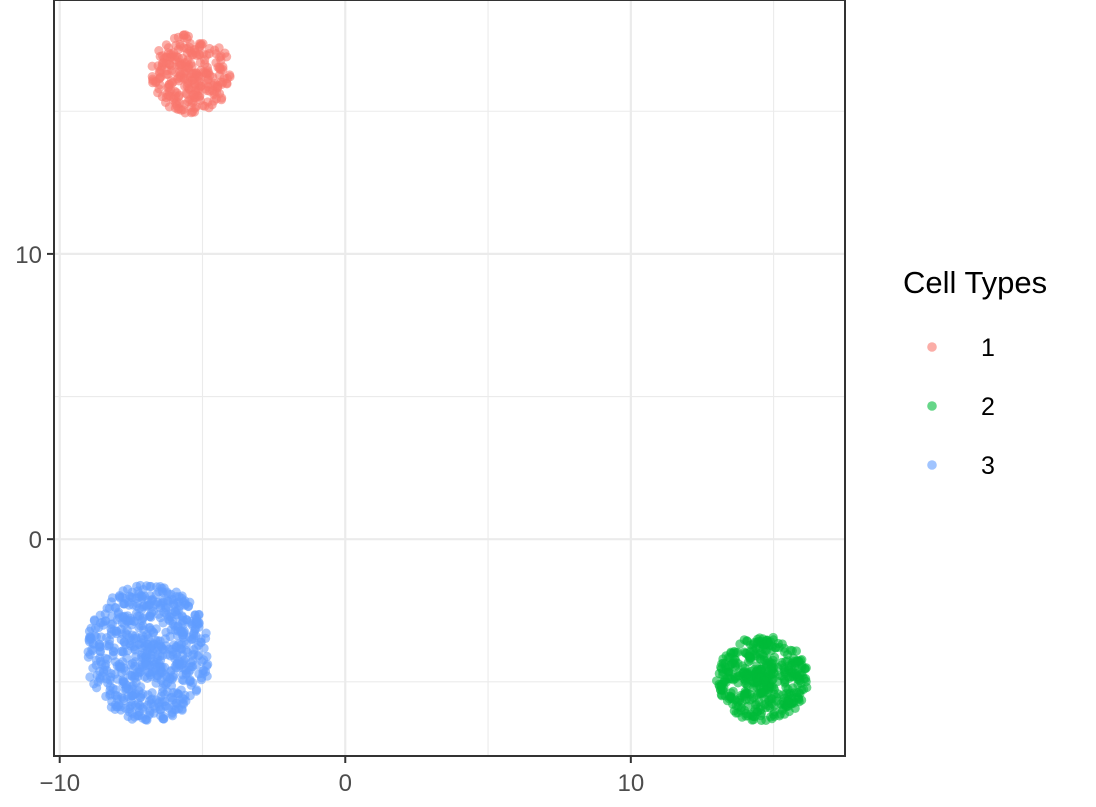 The width and height of the screenshot is (1096, 807). What do you see at coordinates (762, 679) in the screenshot?
I see `series-2-points` at bounding box center [762, 679].